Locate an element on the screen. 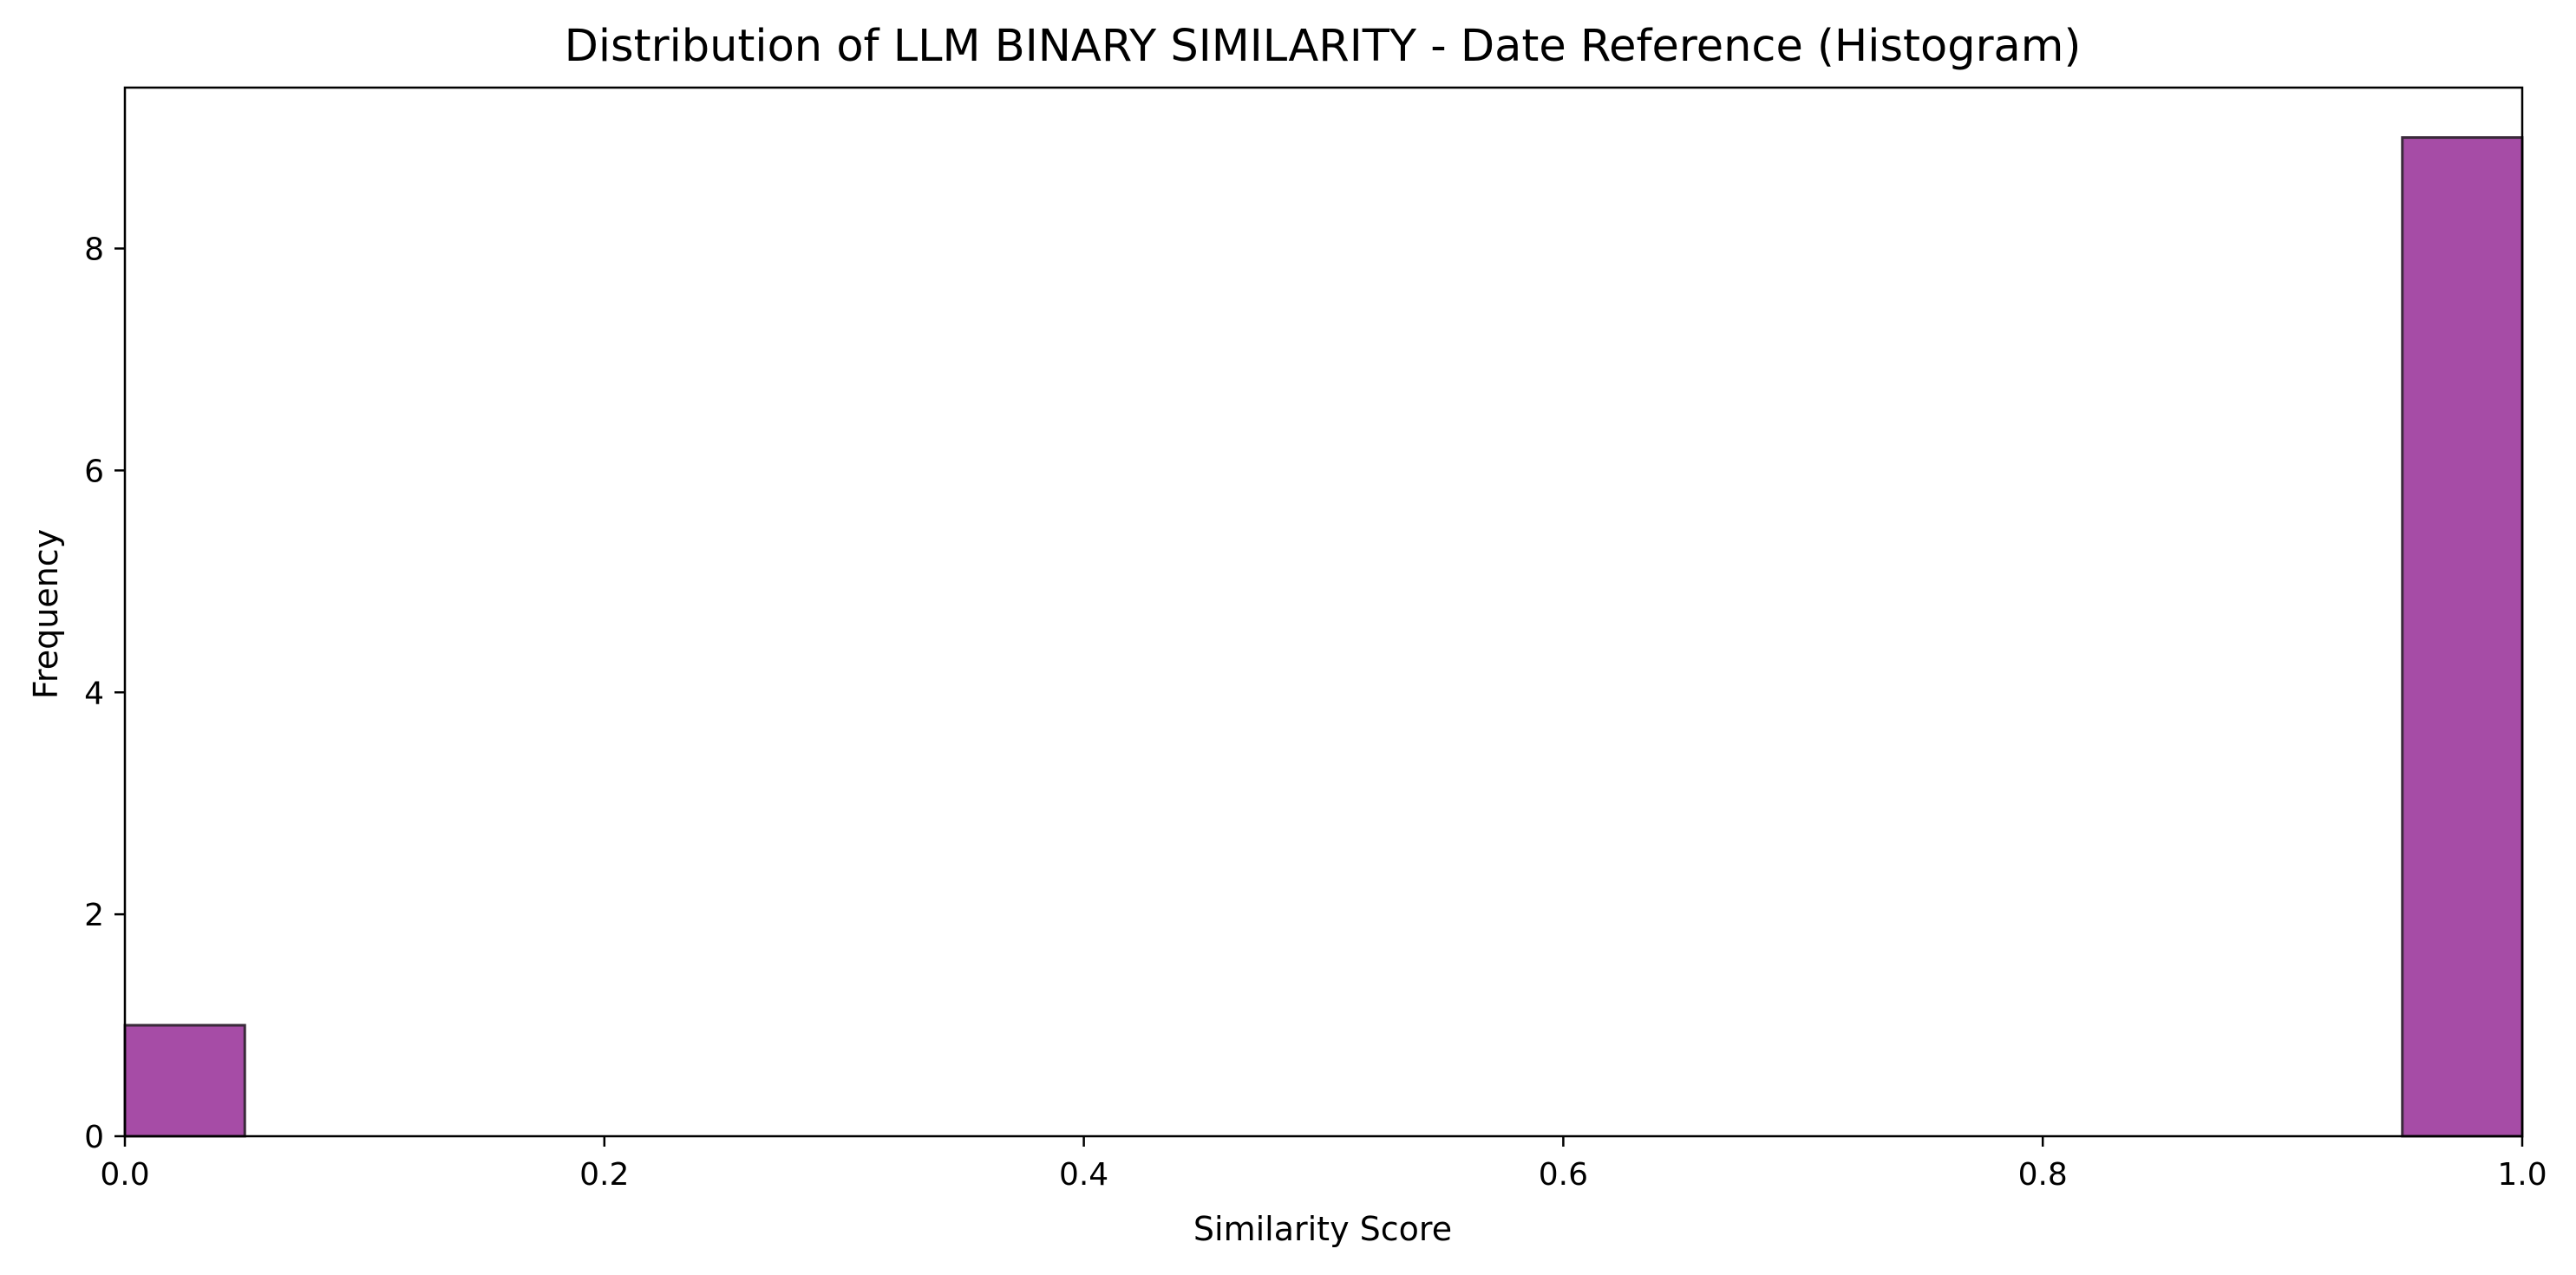  x-tick-label: 1.0 is located at coordinates (2522, 1175).